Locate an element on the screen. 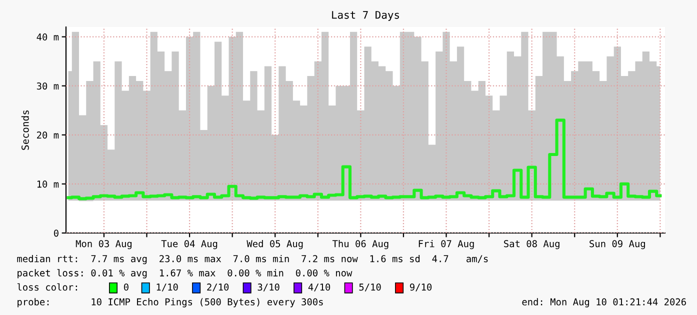  x-tick-label: Tue 04 Aug is located at coordinates (189, 245).